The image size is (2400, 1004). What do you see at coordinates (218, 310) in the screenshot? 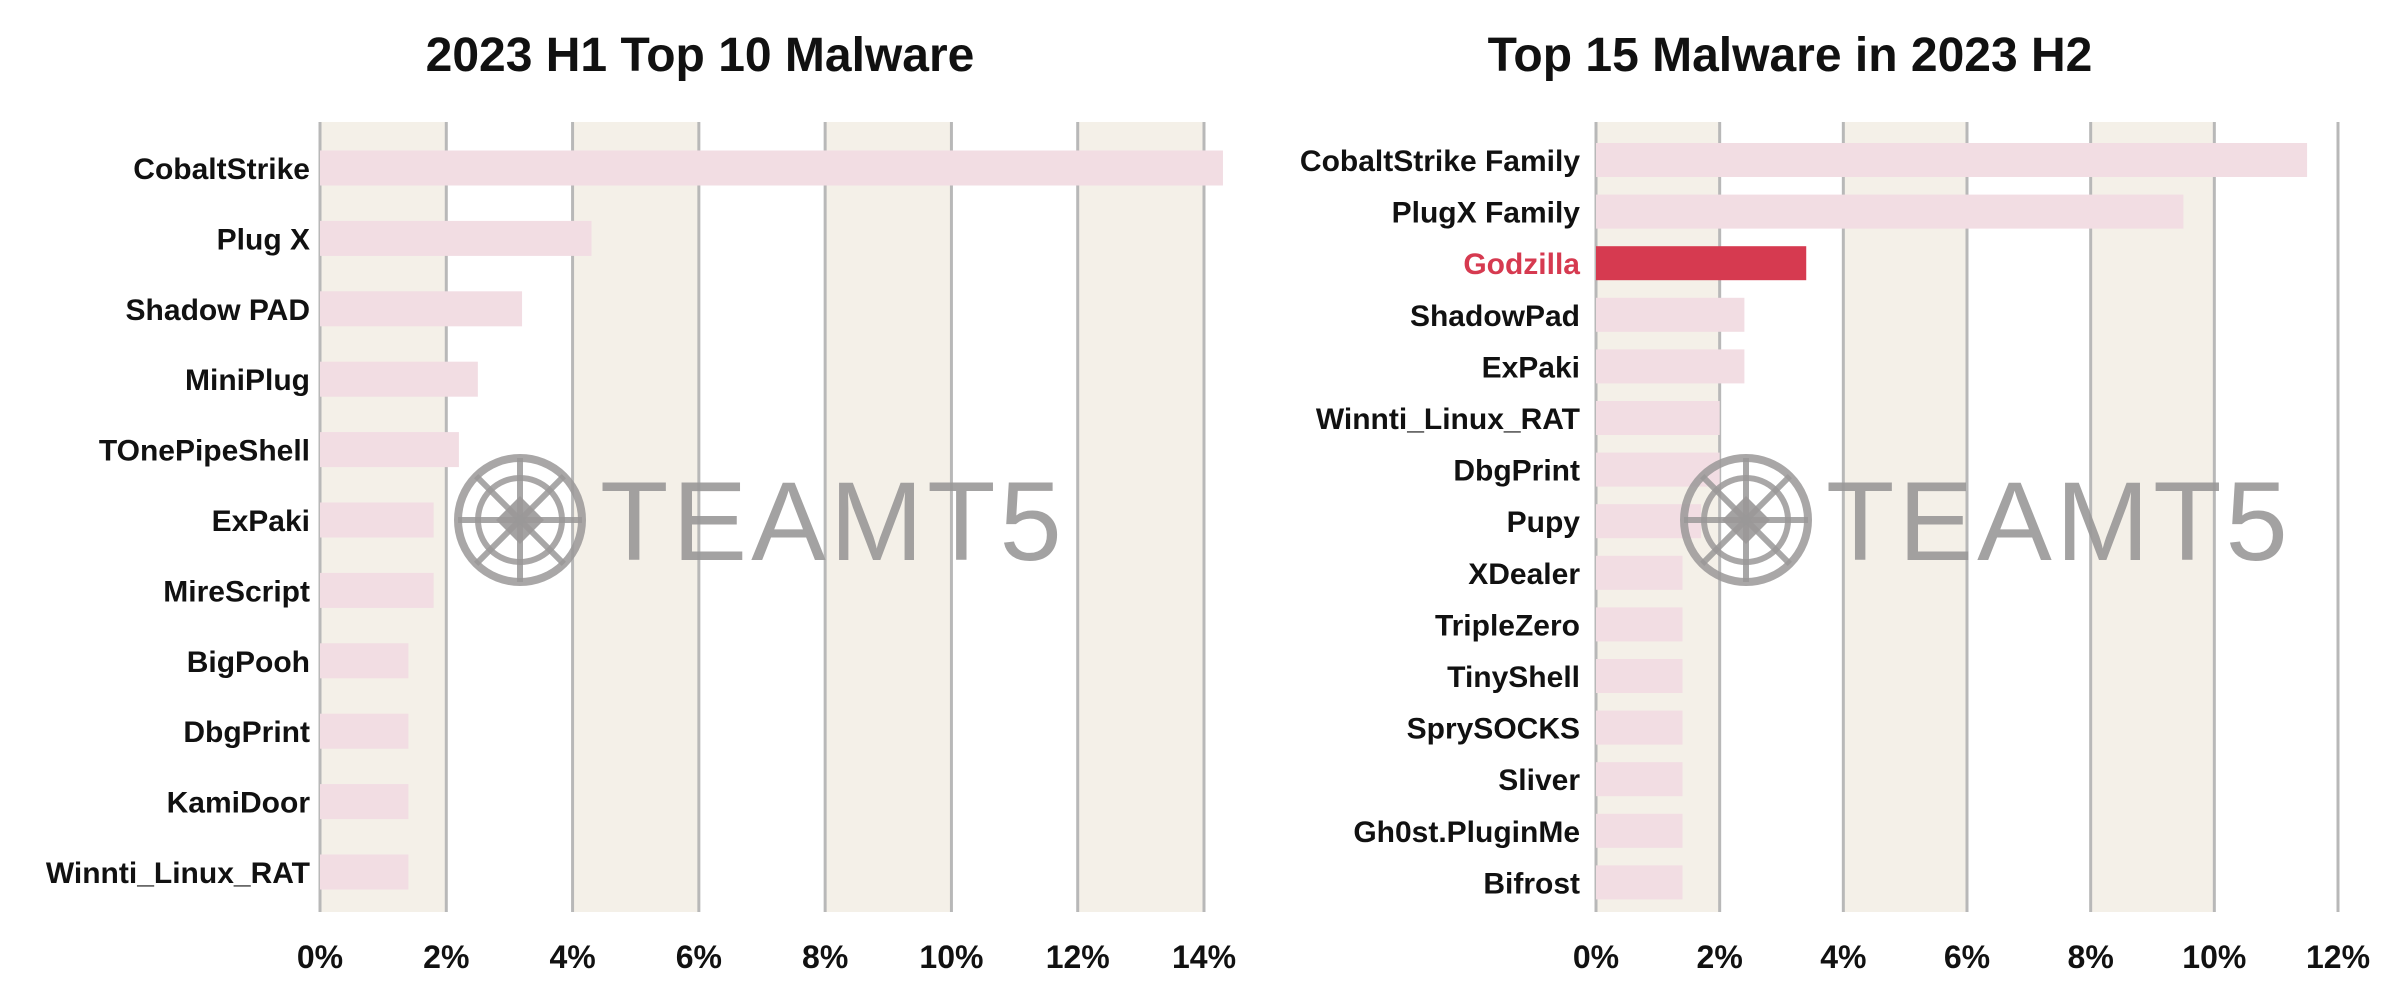
I see `category-label: Shadow PAD` at bounding box center [218, 310].